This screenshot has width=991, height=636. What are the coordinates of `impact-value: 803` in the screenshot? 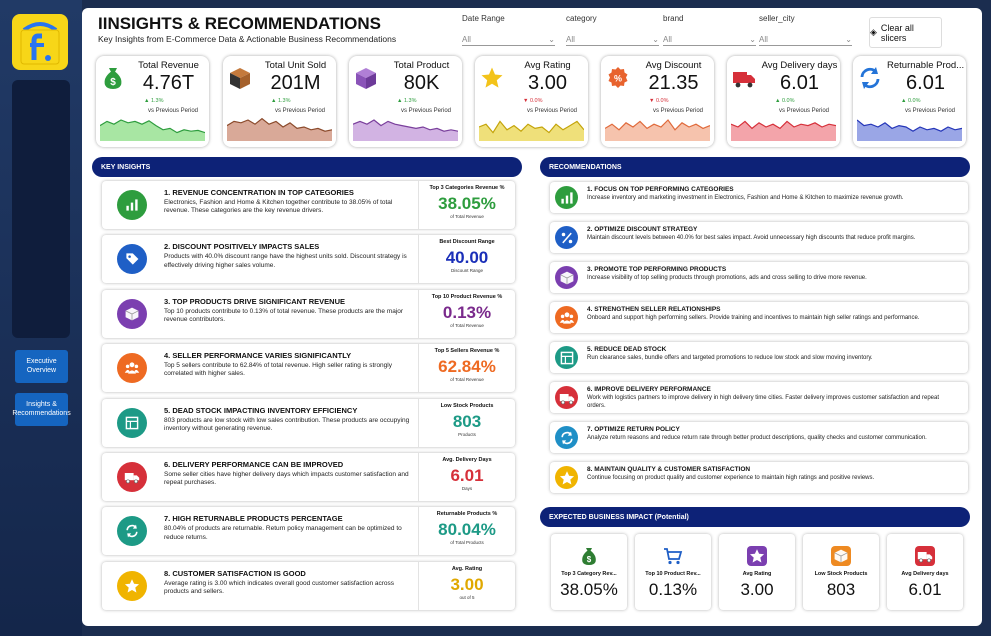 It's located at (841, 589).